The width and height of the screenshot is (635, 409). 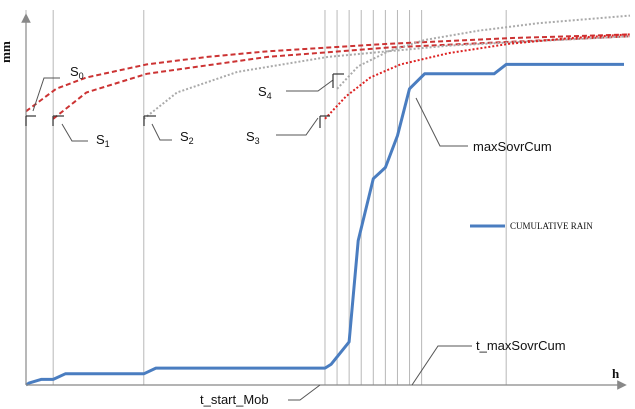 I want to click on svg-text: t_start_Mob, so click(x=234, y=399).